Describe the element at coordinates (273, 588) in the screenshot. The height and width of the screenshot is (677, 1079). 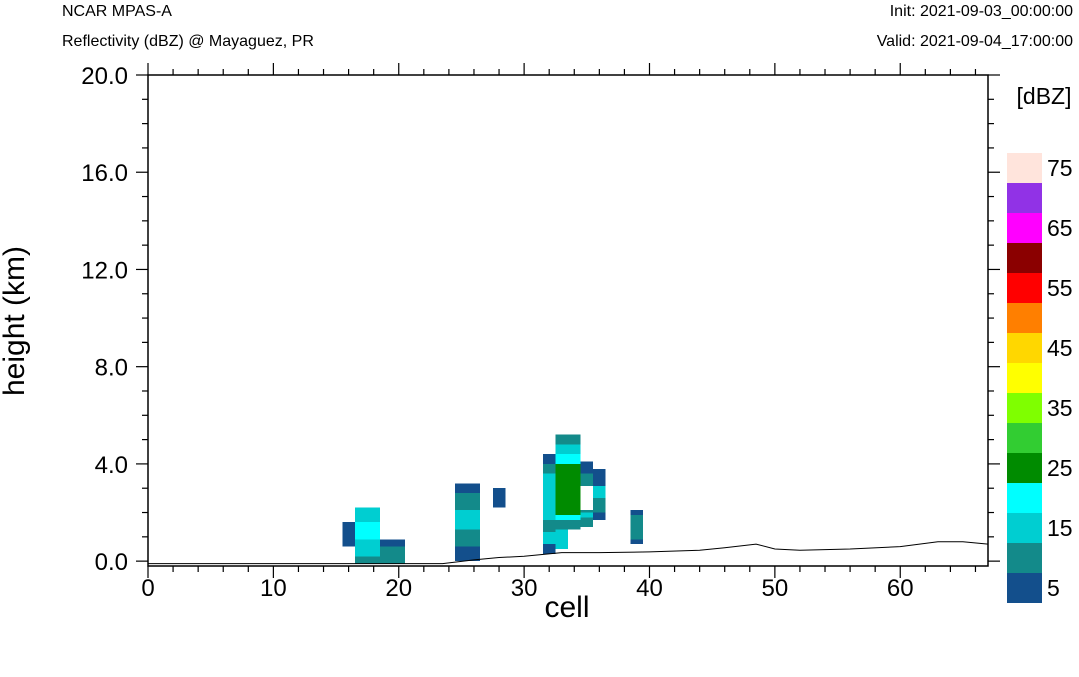
I see `x-tick-label-10: 10` at that location.